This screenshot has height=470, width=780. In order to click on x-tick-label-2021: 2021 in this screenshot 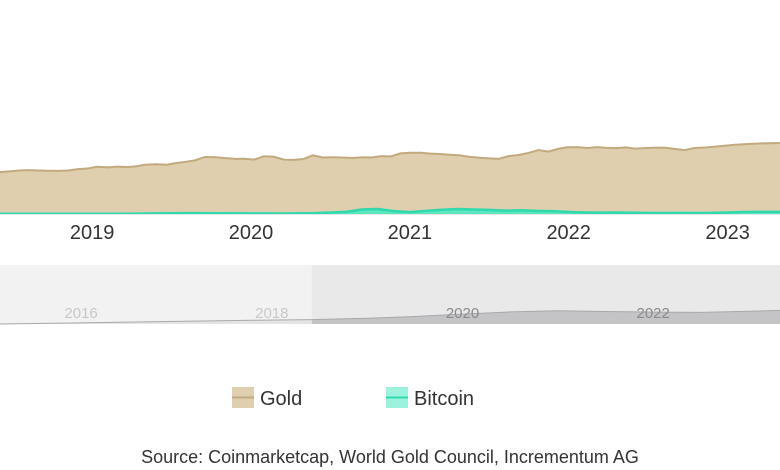, I will do `click(410, 233)`.